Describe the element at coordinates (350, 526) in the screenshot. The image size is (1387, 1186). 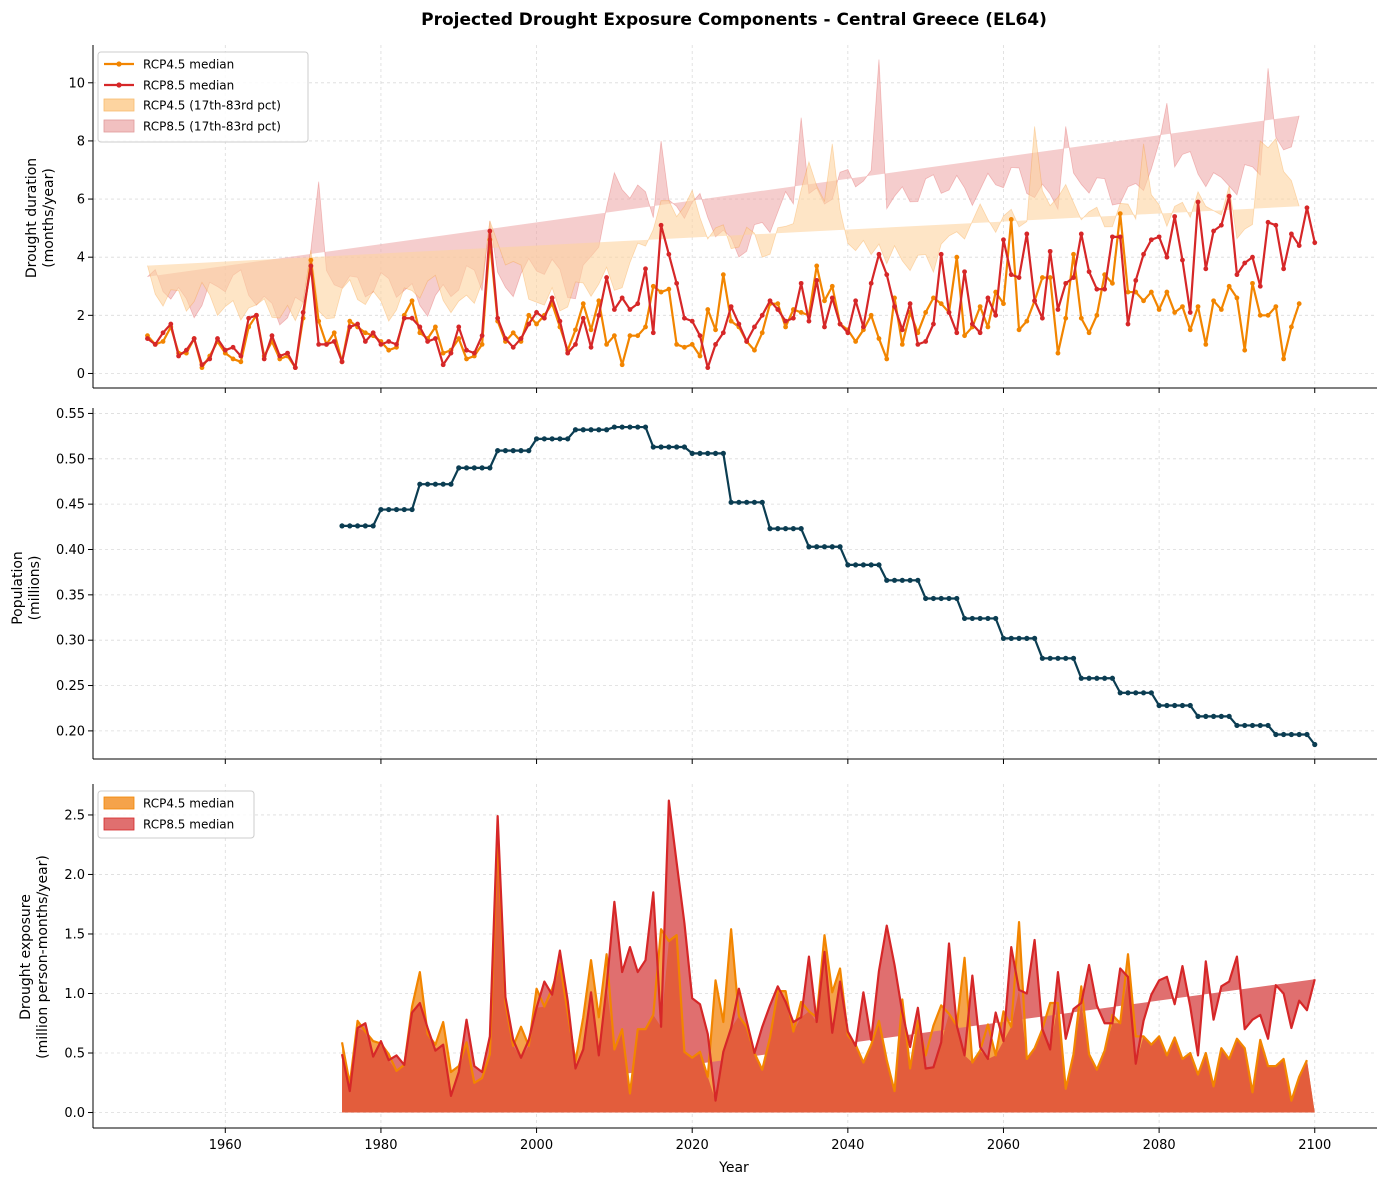
I see `population-point-1976` at that location.